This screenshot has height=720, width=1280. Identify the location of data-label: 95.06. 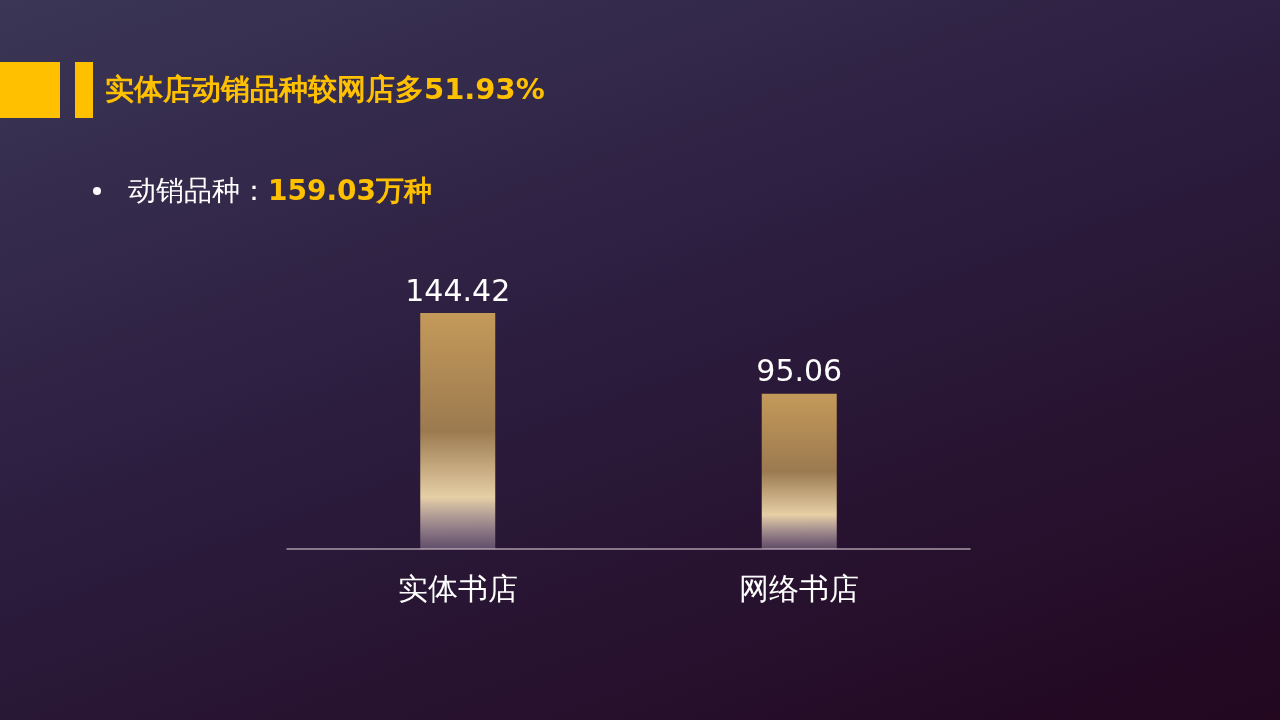
(799, 371).